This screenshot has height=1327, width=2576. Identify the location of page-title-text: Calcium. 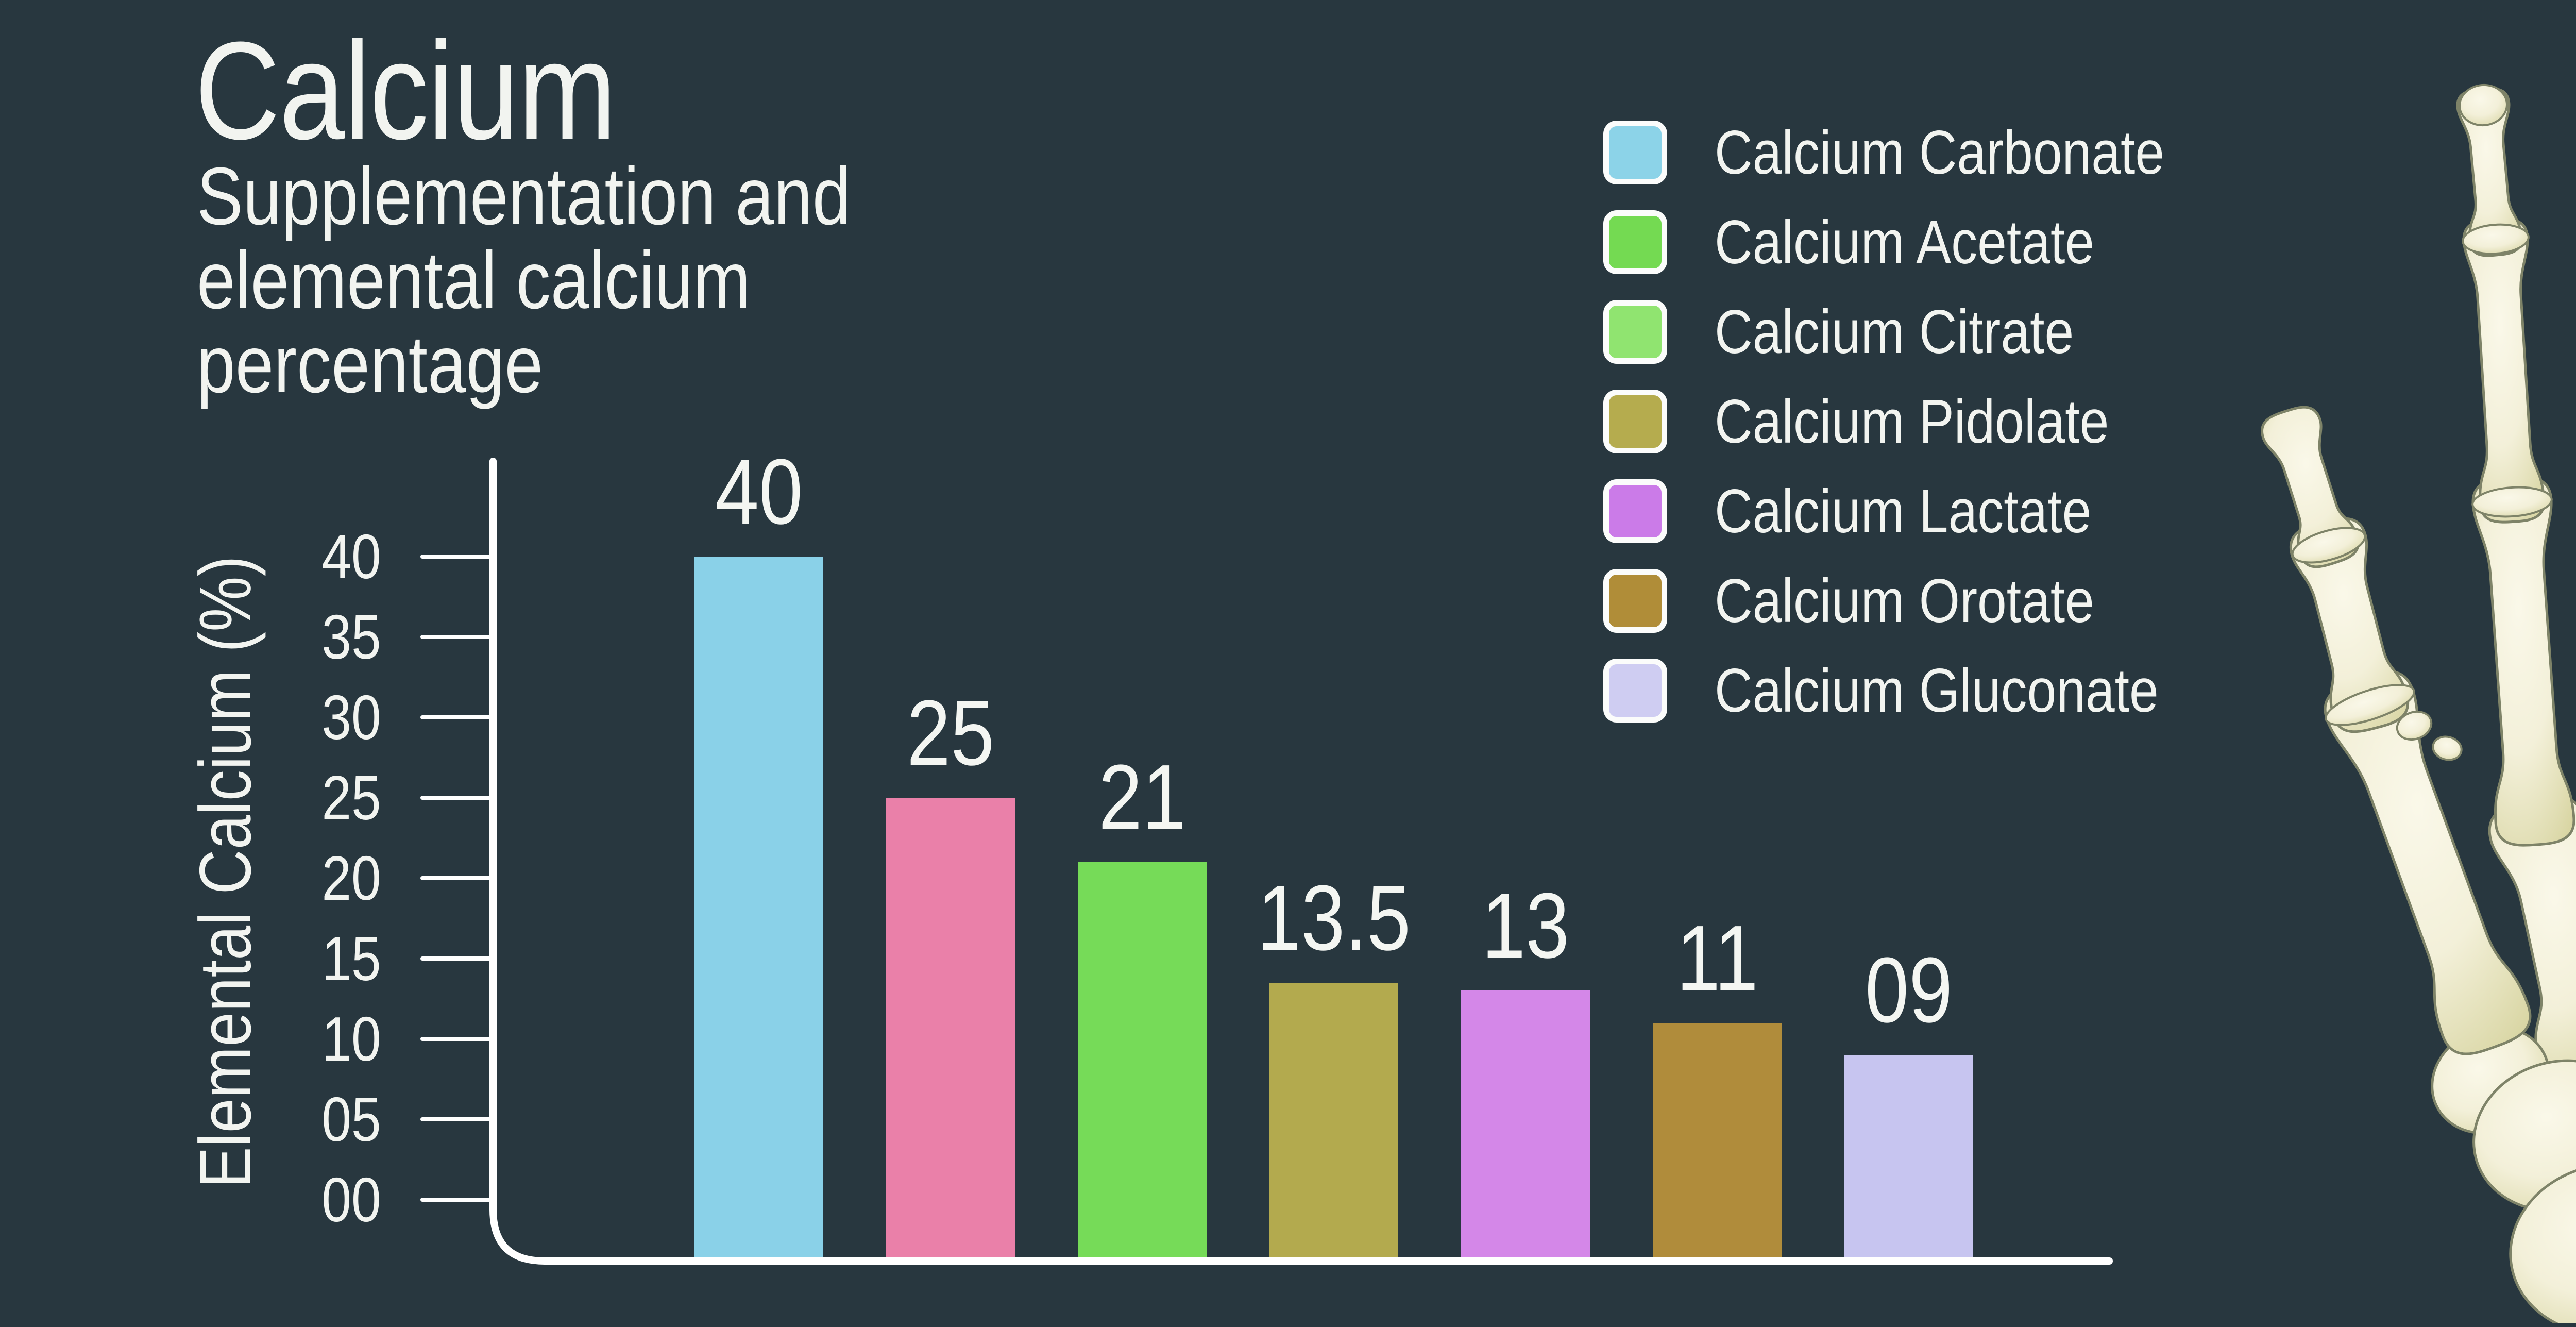
(406, 91).